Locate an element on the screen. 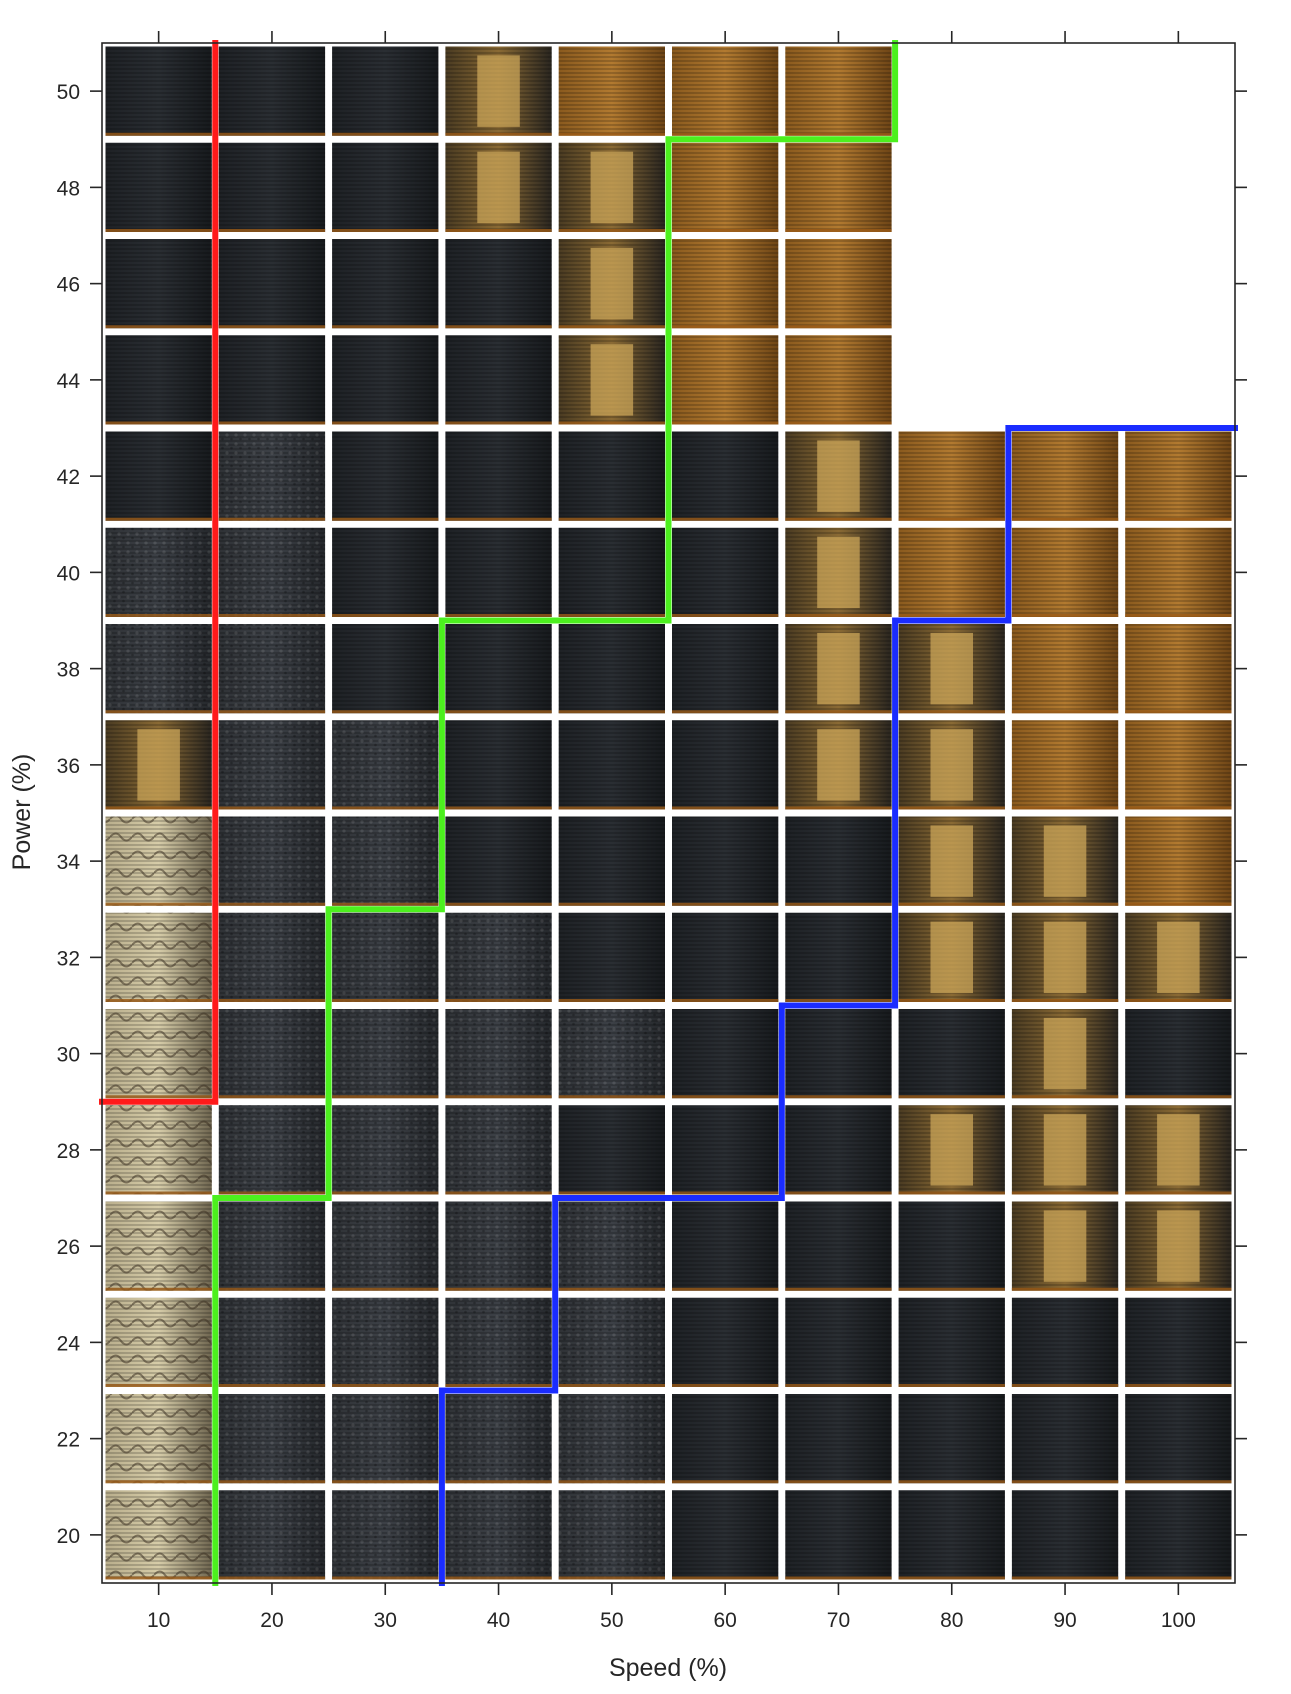  x-tick-label: 60 is located at coordinates (724, 1620).